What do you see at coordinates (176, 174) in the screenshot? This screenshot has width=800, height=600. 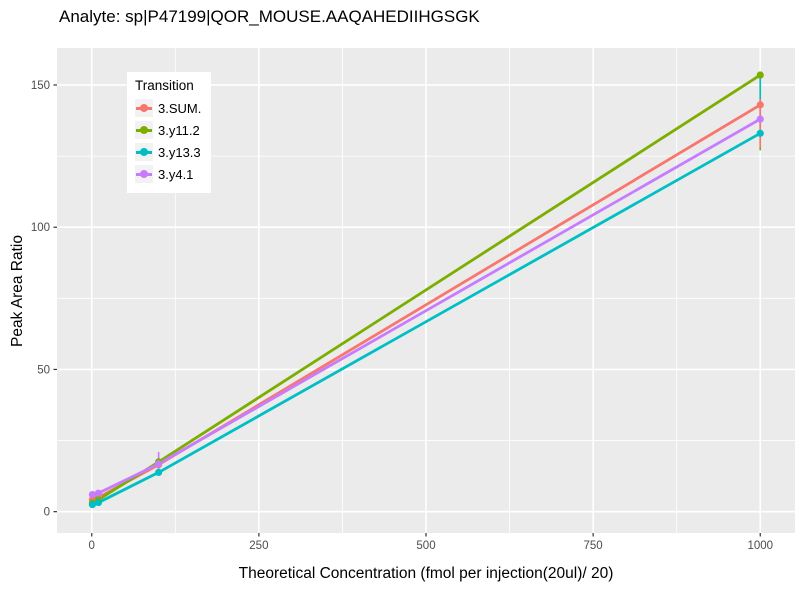 I see `legend-item-label: 3.y4.1` at bounding box center [176, 174].